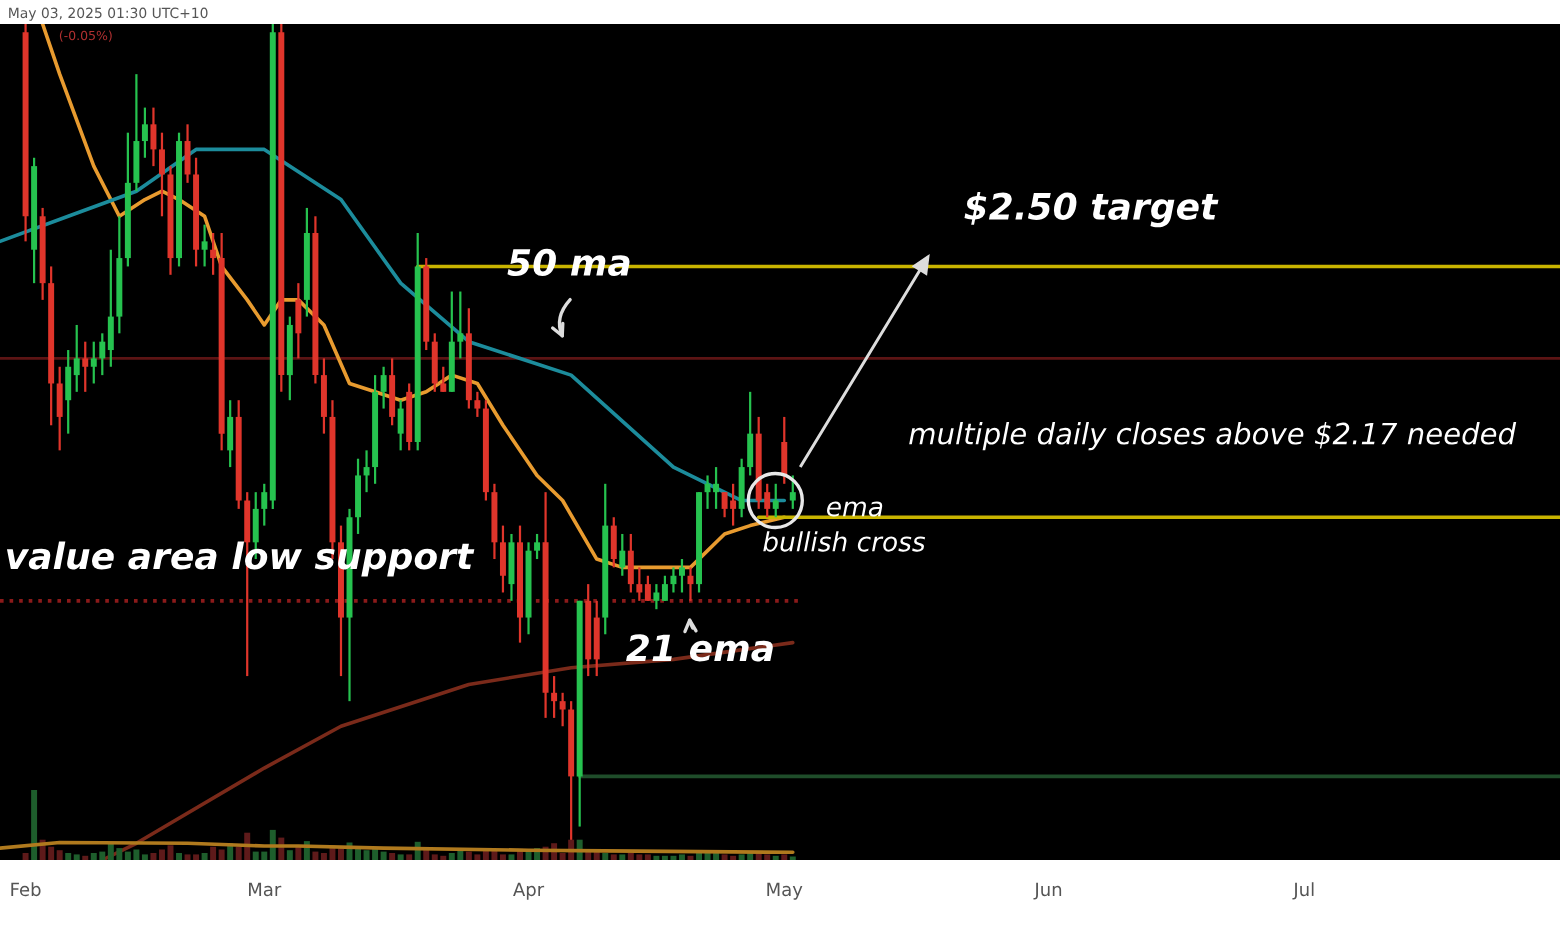 Image resolution: width=1560 pixels, height=940 pixels. Describe the element at coordinates (1047, 891) in the screenshot. I see `x-tick-label: Jun` at that location.